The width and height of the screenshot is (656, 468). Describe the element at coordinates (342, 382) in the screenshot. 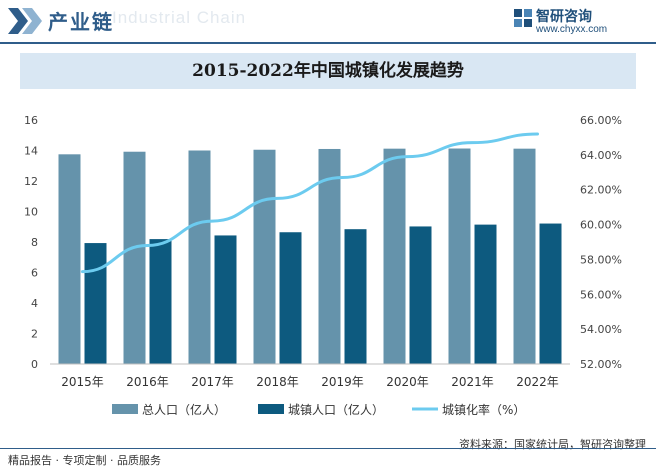

I see `x-tick-label: 2019年` at that location.